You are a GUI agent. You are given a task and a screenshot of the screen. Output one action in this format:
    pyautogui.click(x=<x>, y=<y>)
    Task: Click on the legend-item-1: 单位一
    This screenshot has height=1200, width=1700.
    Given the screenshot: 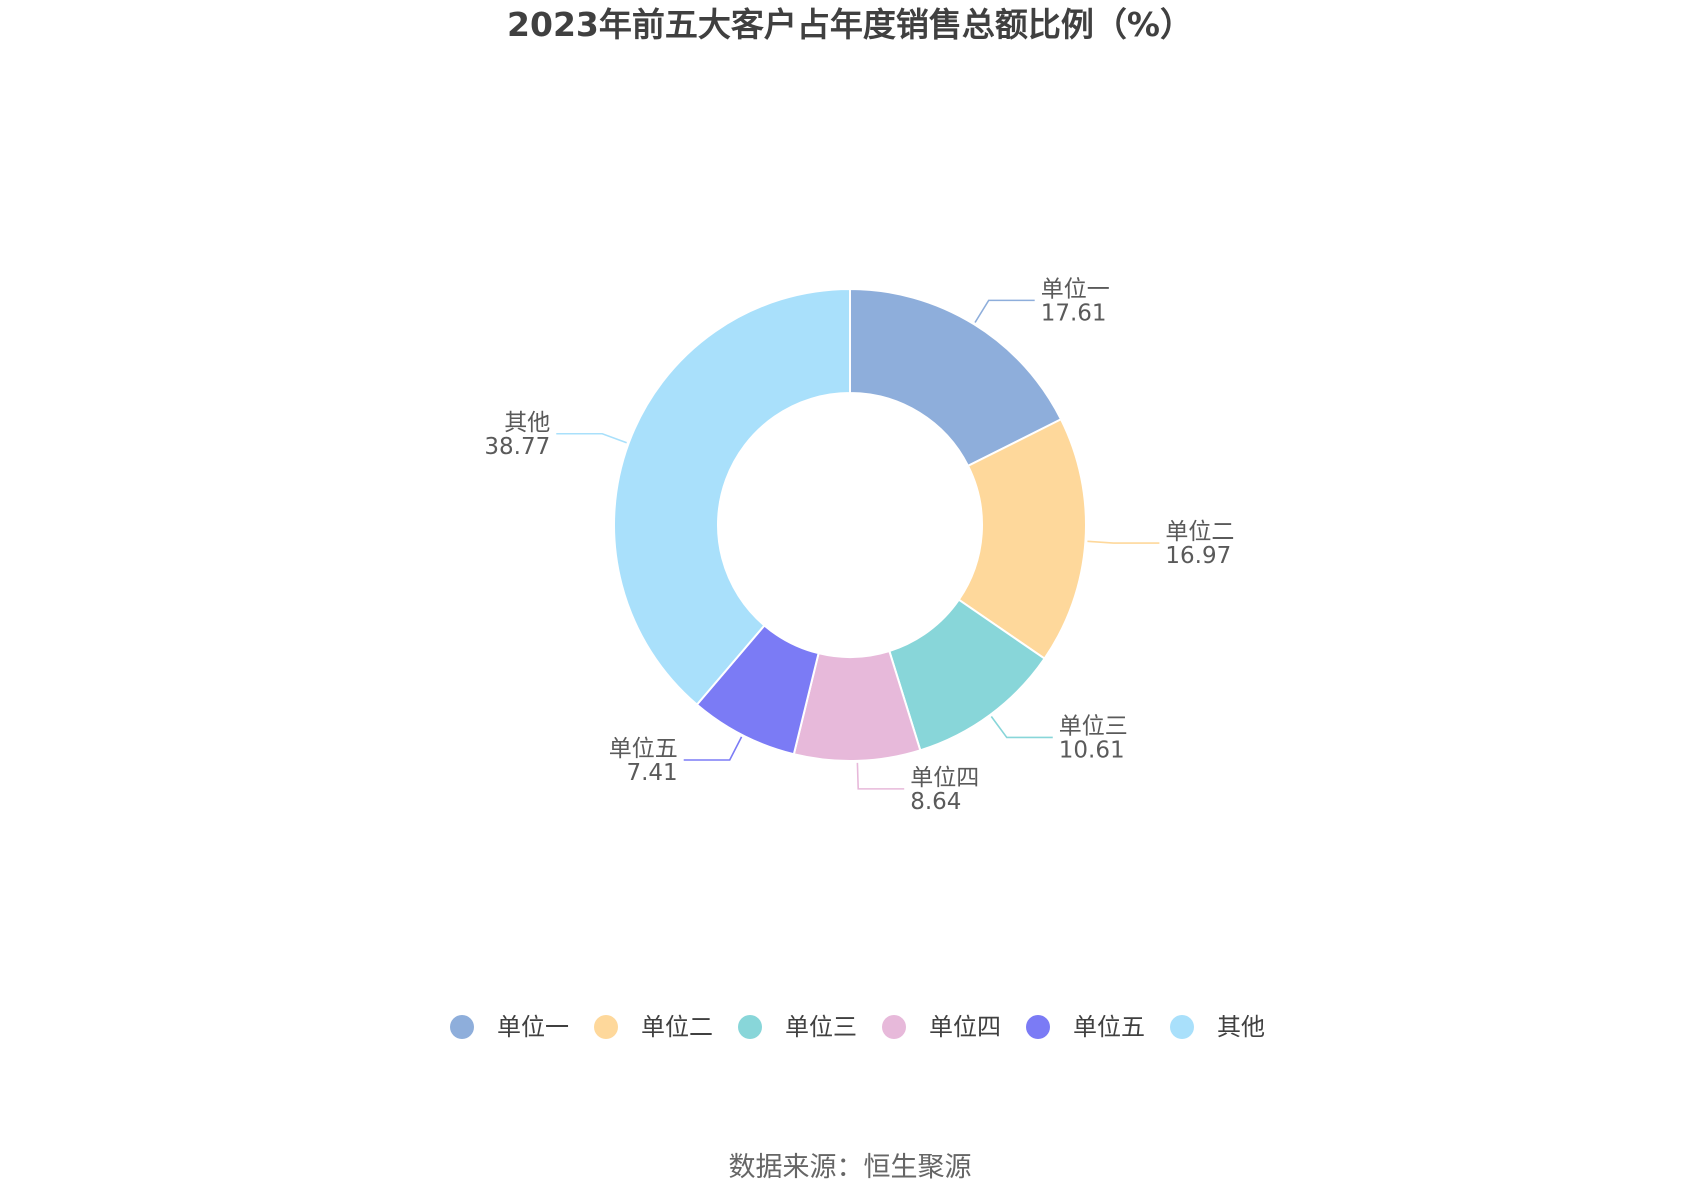 What is the action you would take?
    pyautogui.click(x=509, y=1027)
    